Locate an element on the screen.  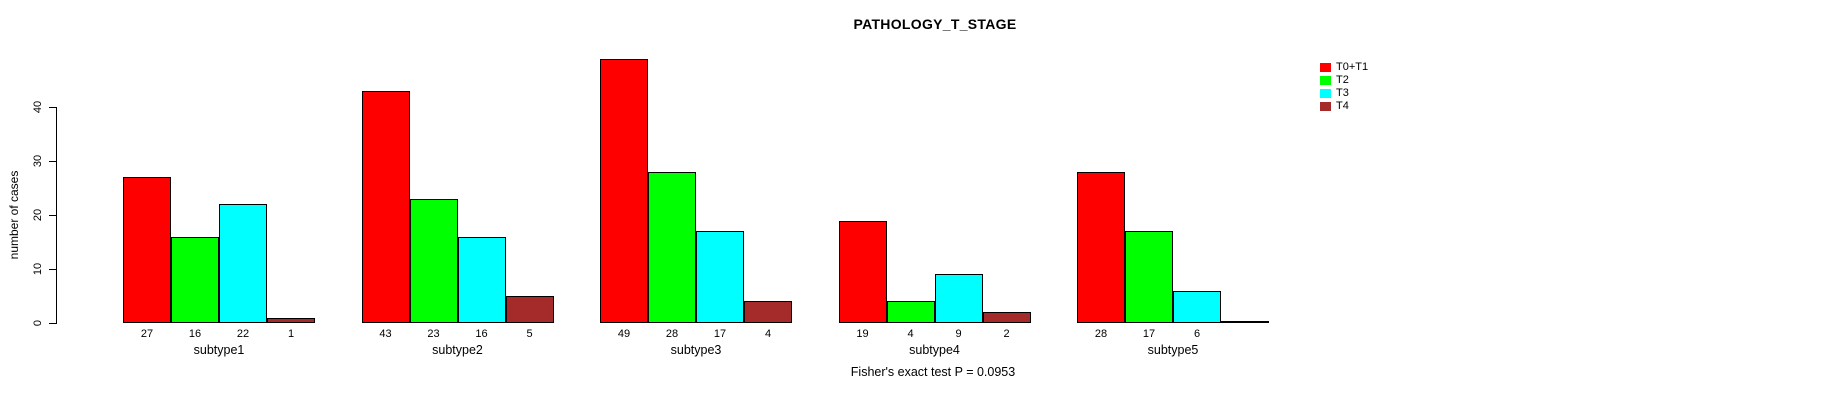
bar-value-label: 6 is located at coordinates (1197, 334).